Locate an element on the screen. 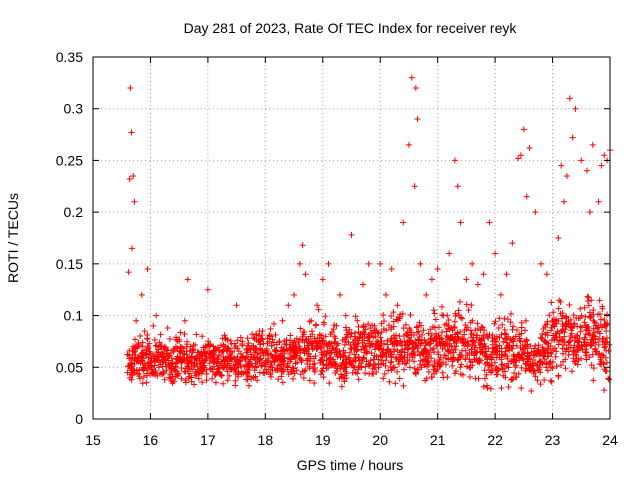 Image resolution: width=640 pixels, height=480 pixels. y-tick-label: 0.1 is located at coordinates (74, 316).